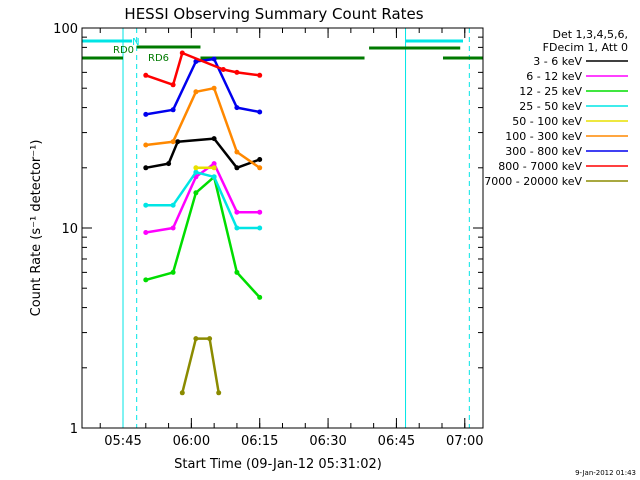 Image resolution: width=640 pixels, height=480 pixels. Describe the element at coordinates (122, 441) in the screenshot. I see `x-tick-label: 05:45` at that location.